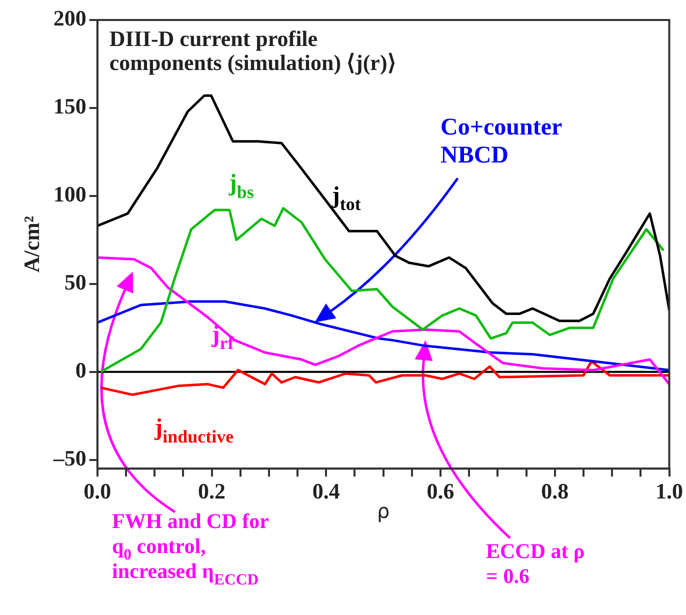  Describe the element at coordinates (69, 194) in the screenshot. I see `y-tick-label: 100` at that location.